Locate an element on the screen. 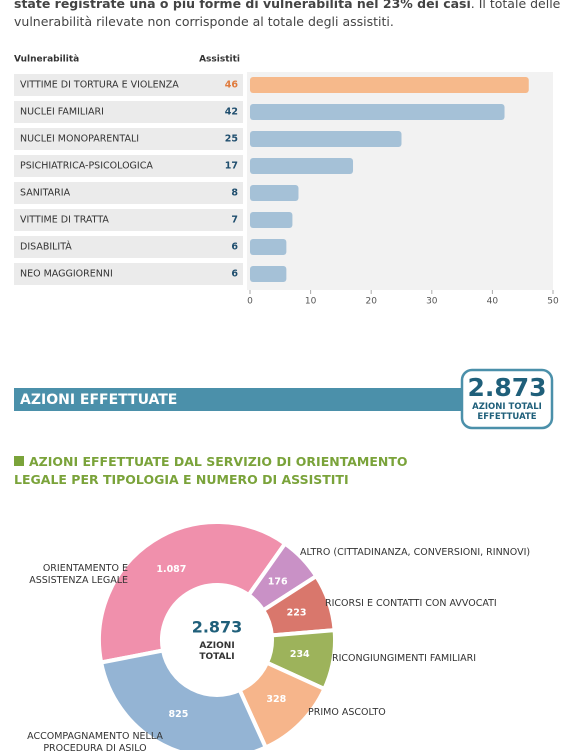 This screenshot has width=585, height=755. value-label: 17 is located at coordinates (231, 166).